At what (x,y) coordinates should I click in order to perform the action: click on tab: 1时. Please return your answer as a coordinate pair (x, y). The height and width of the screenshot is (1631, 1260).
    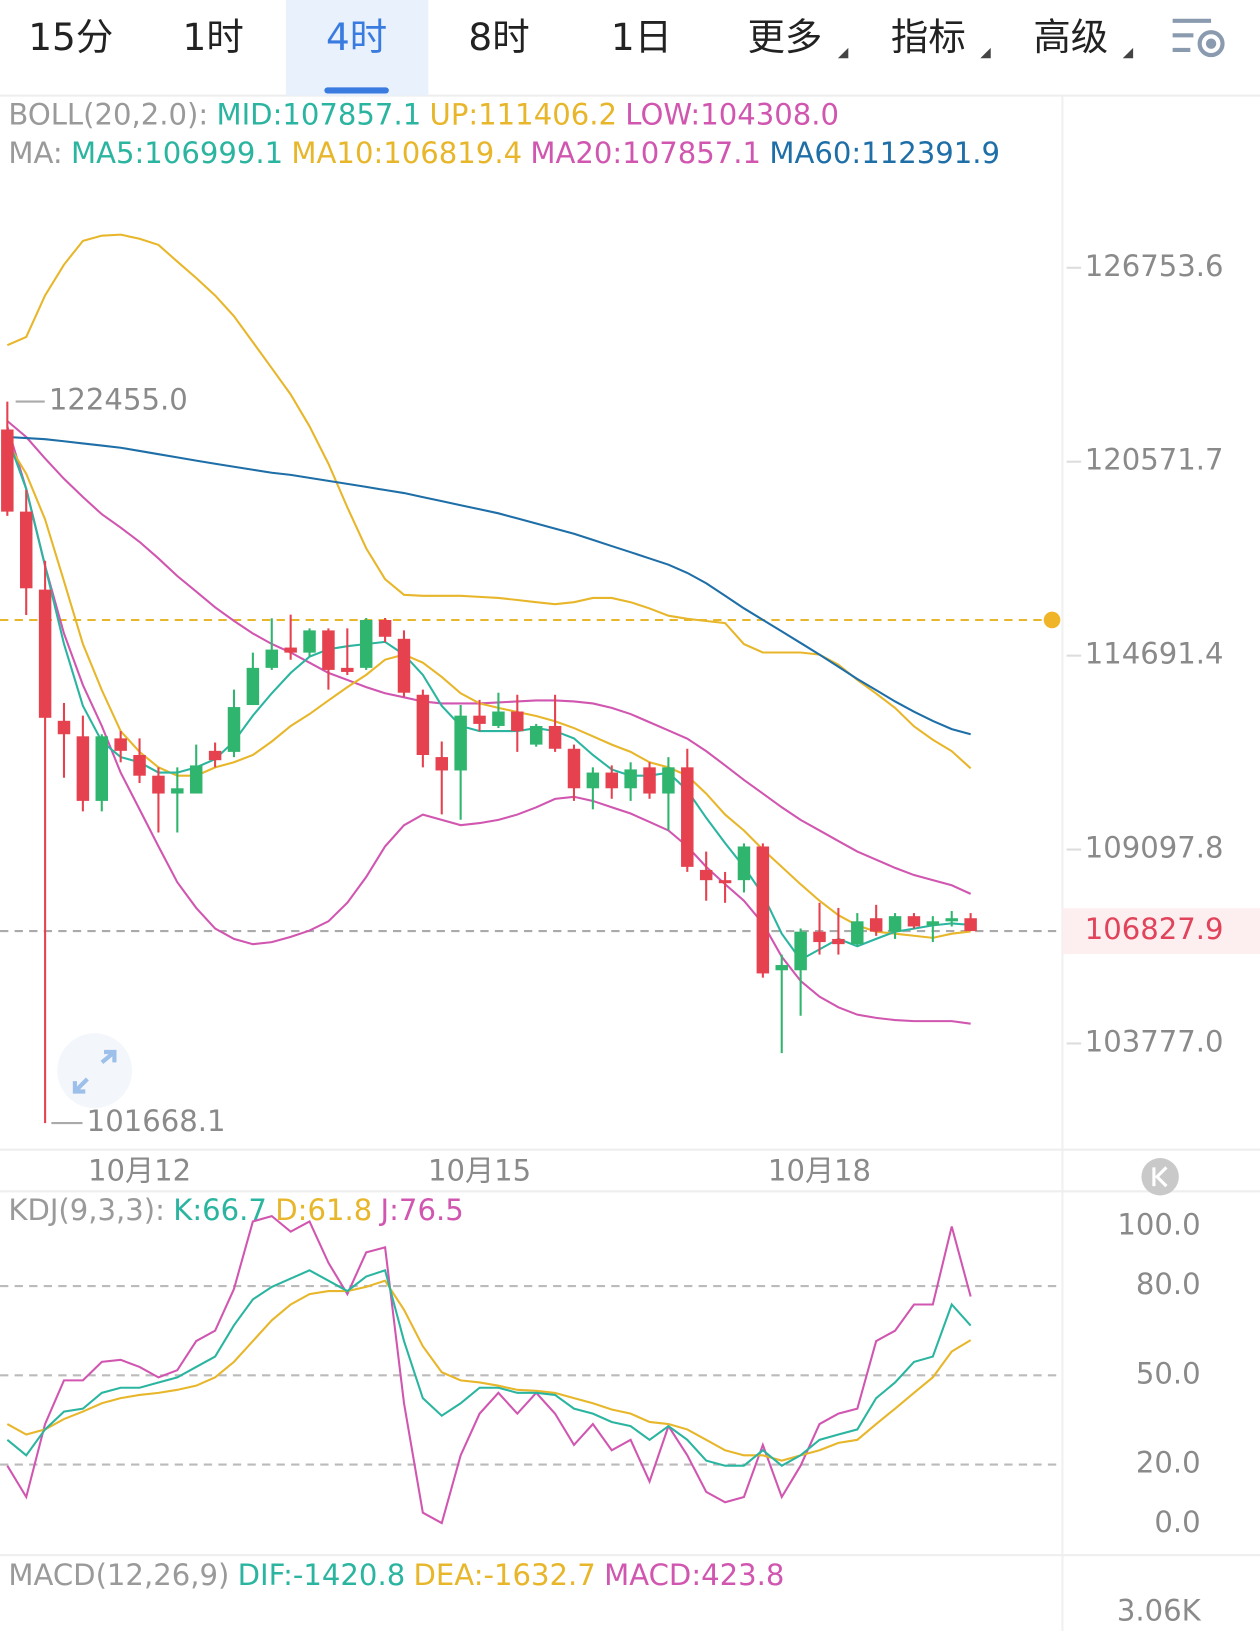
    Looking at the image, I should click on (213, 37).